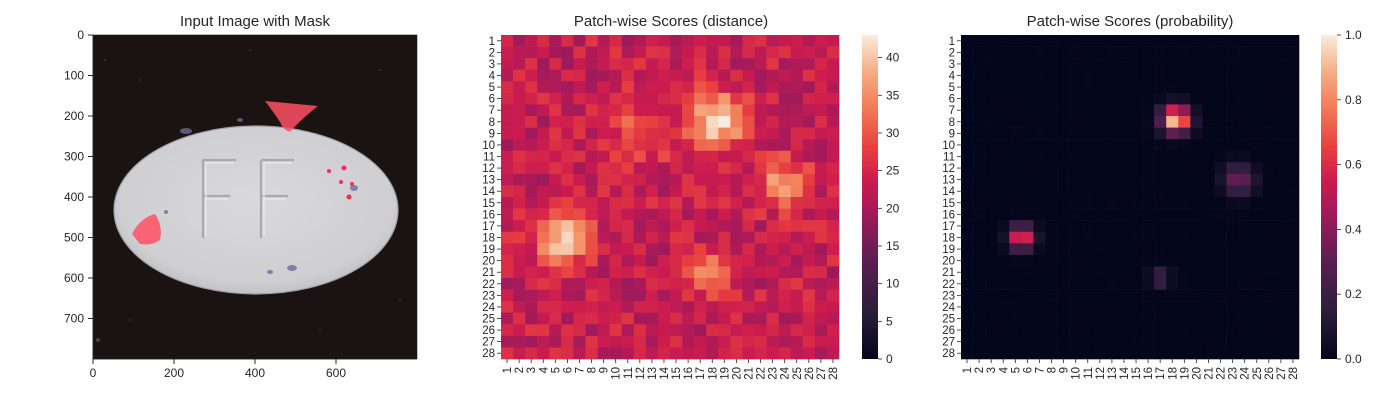  What do you see at coordinates (74, 278) in the screenshot?
I see `image-y-tick-label: 600` at bounding box center [74, 278].